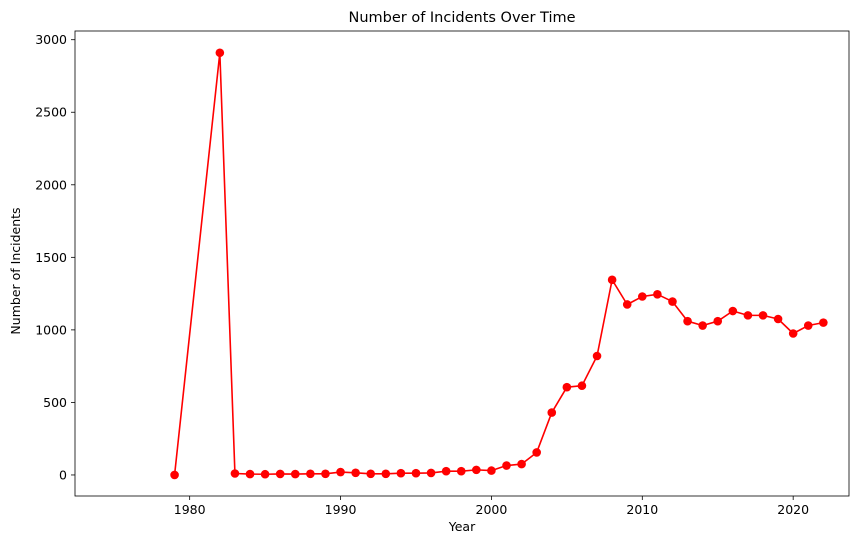  I want to click on x-tick-label: 1990, so click(341, 509).